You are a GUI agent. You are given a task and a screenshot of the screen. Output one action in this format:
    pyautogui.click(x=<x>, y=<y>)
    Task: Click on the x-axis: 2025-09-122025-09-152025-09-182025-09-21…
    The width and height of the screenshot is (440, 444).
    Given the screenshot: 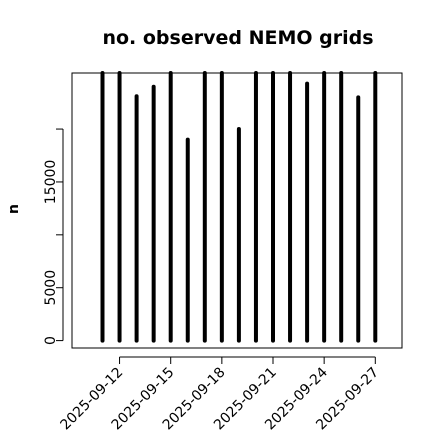 What is the action you would take?
    pyautogui.click(x=220, y=394)
    